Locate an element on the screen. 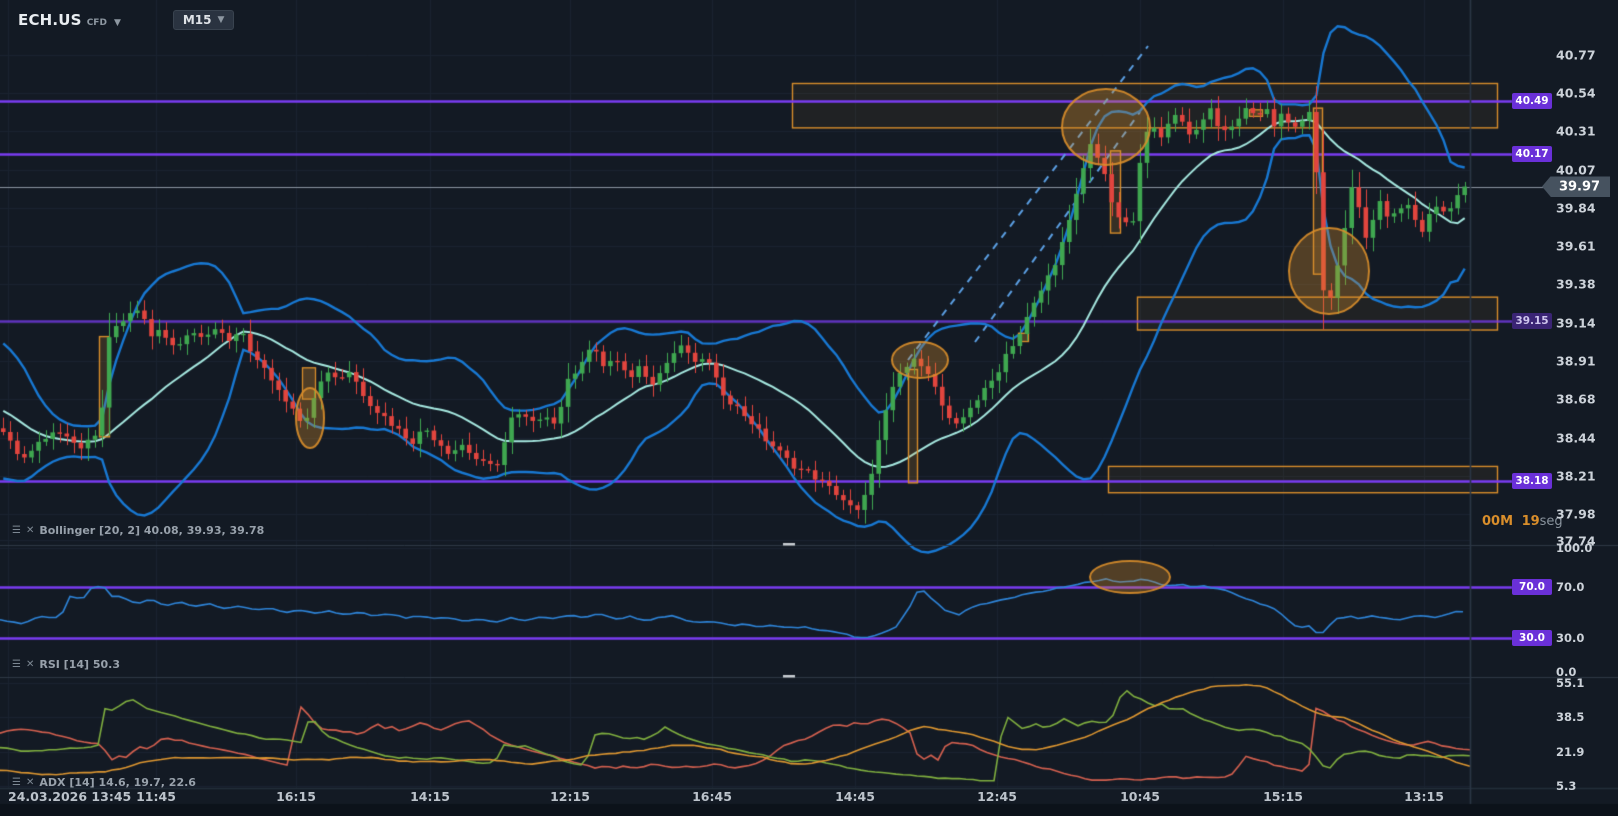 Image resolution: width=1618 pixels, height=816 pixels. timeframe-value: M15 is located at coordinates (197, 20).